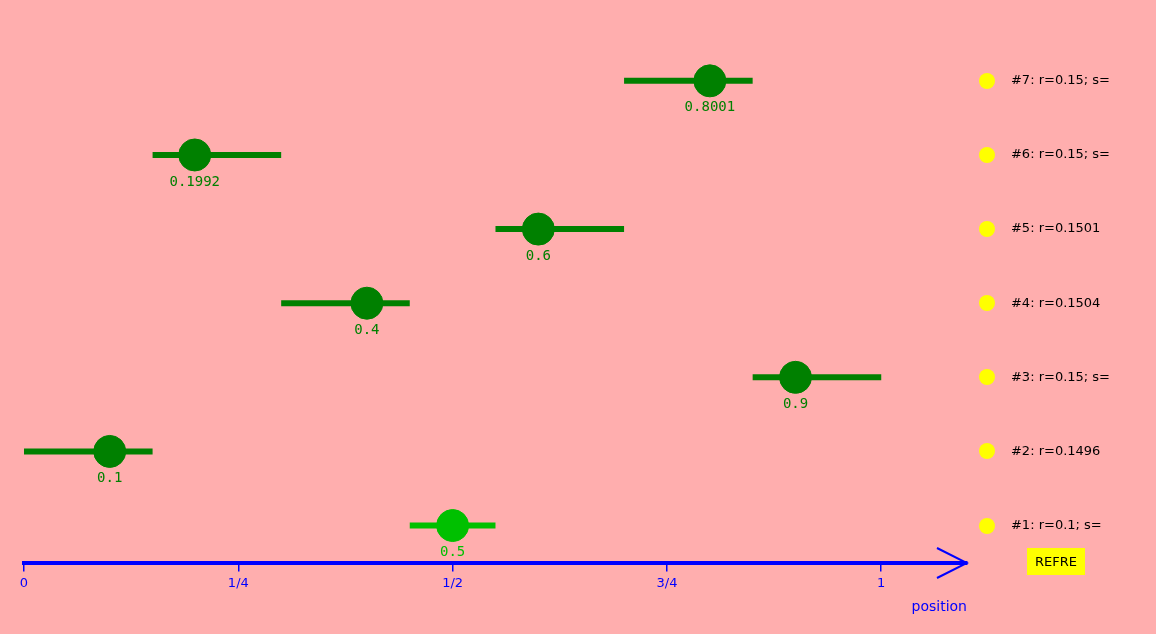 This screenshot has height=634, width=1156. Describe the element at coordinates (1055, 450) in the screenshot. I see `y-tick-label: #2: r=0.1496` at that location.